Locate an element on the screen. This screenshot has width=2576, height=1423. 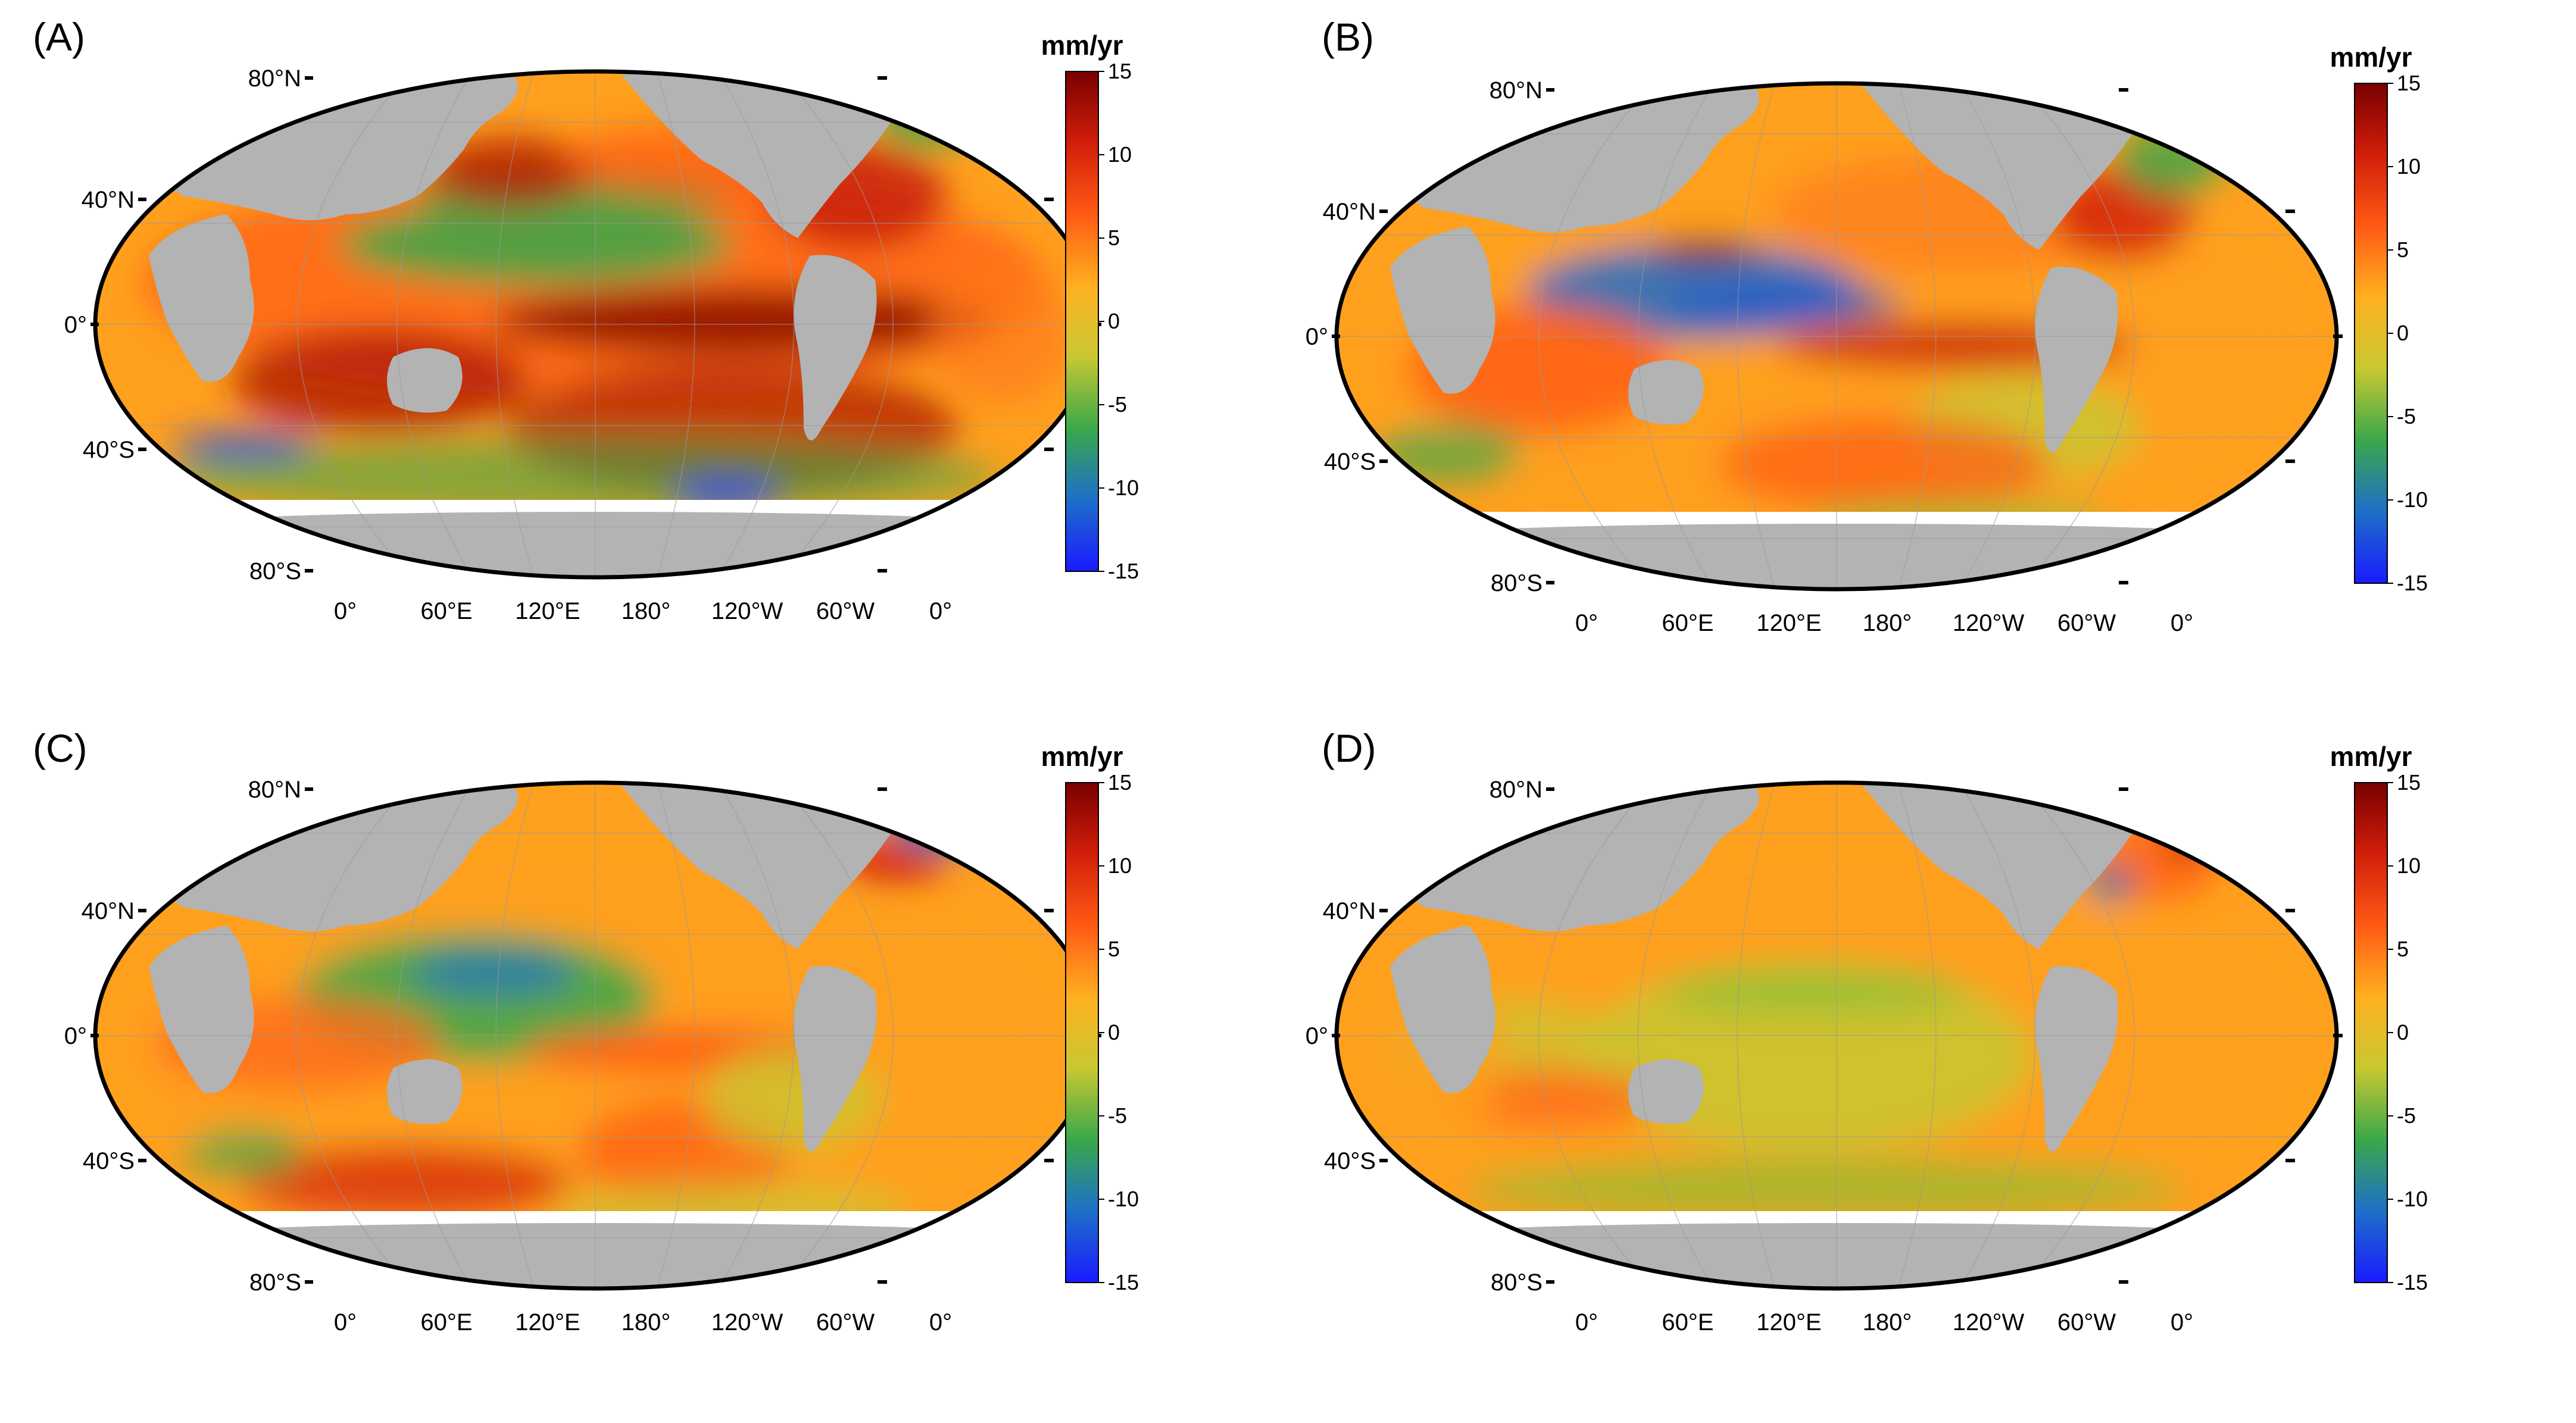
panel-label: (D) is located at coordinates (1349, 748).